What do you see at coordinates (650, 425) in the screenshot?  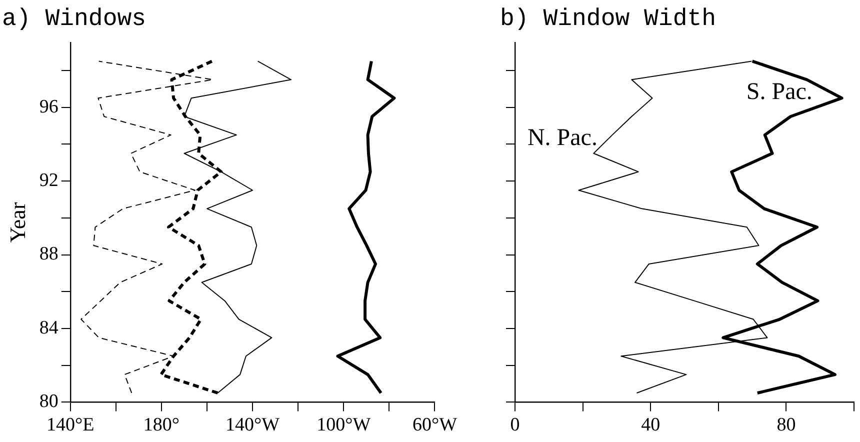 I see `x-tick-label: 40` at bounding box center [650, 425].